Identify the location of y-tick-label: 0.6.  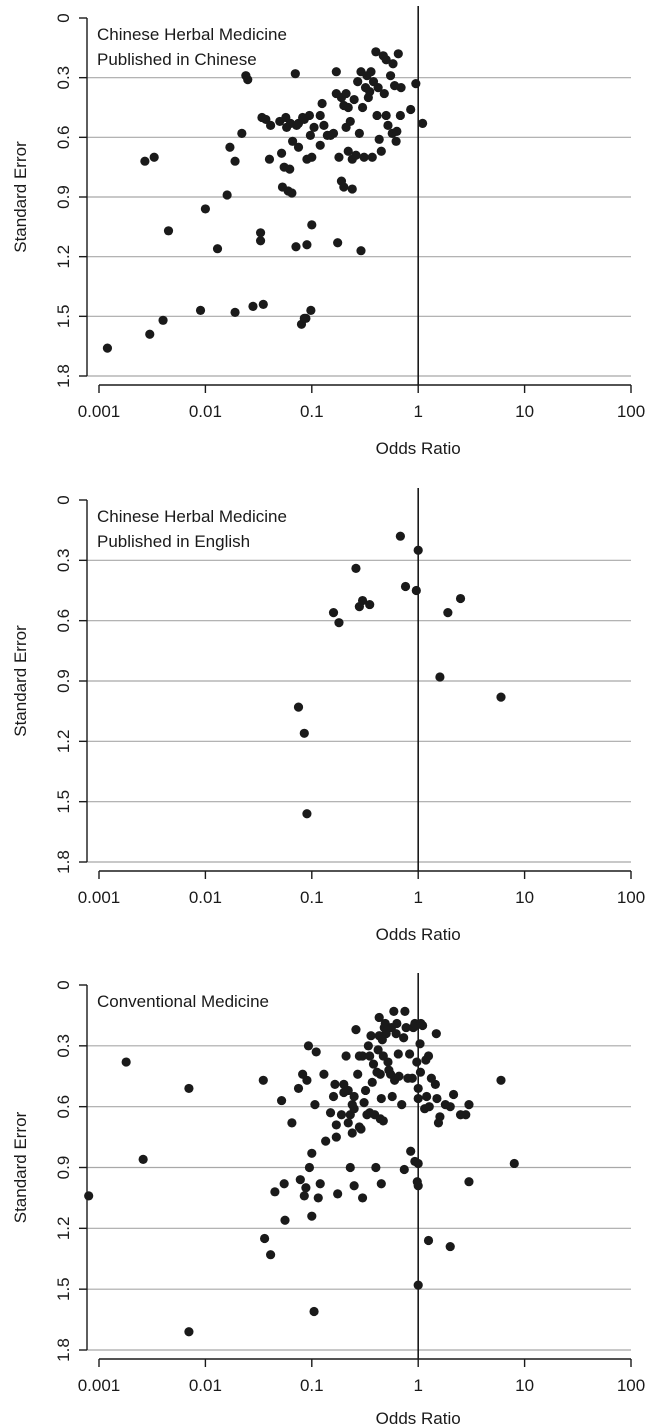
(63, 138).